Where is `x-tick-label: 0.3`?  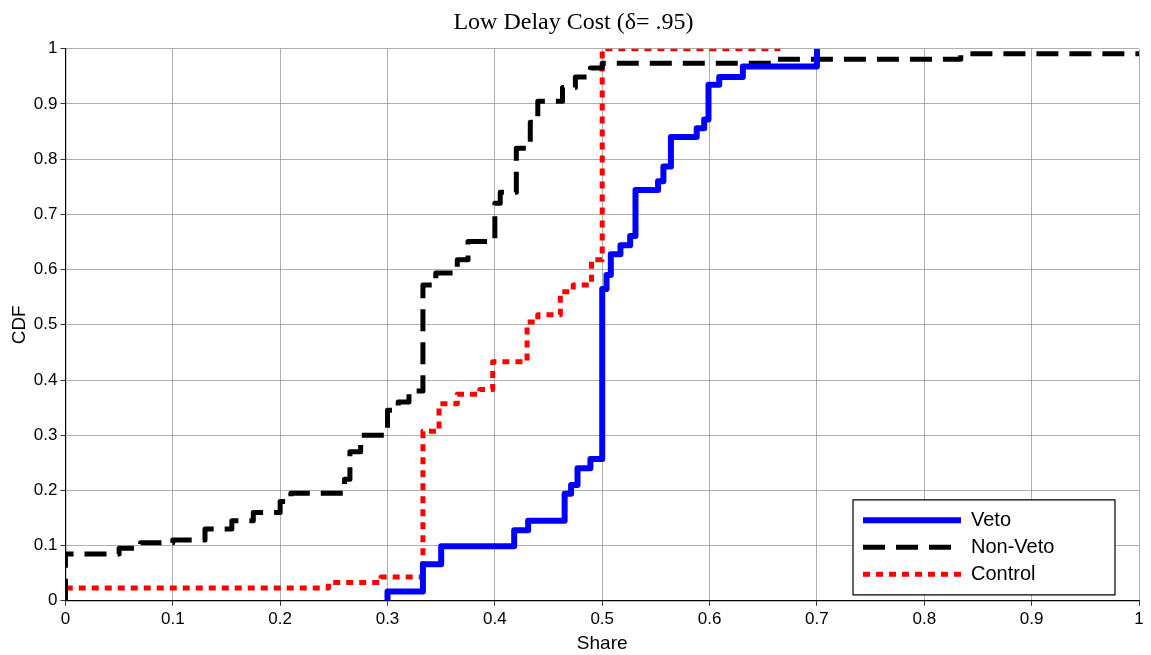 x-tick-label: 0.3 is located at coordinates (387, 618).